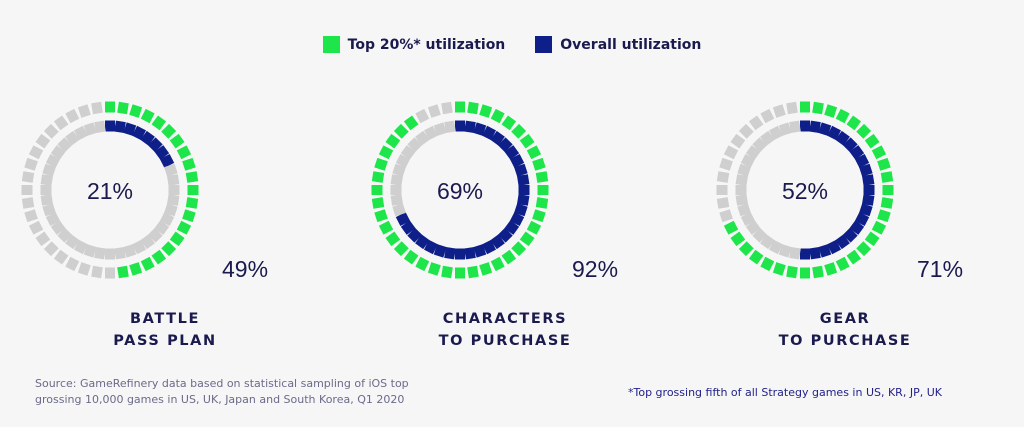 This screenshot has height=427, width=1024. I want to click on donut-chart-battle-pass: 21% 49%, so click(144, 191).